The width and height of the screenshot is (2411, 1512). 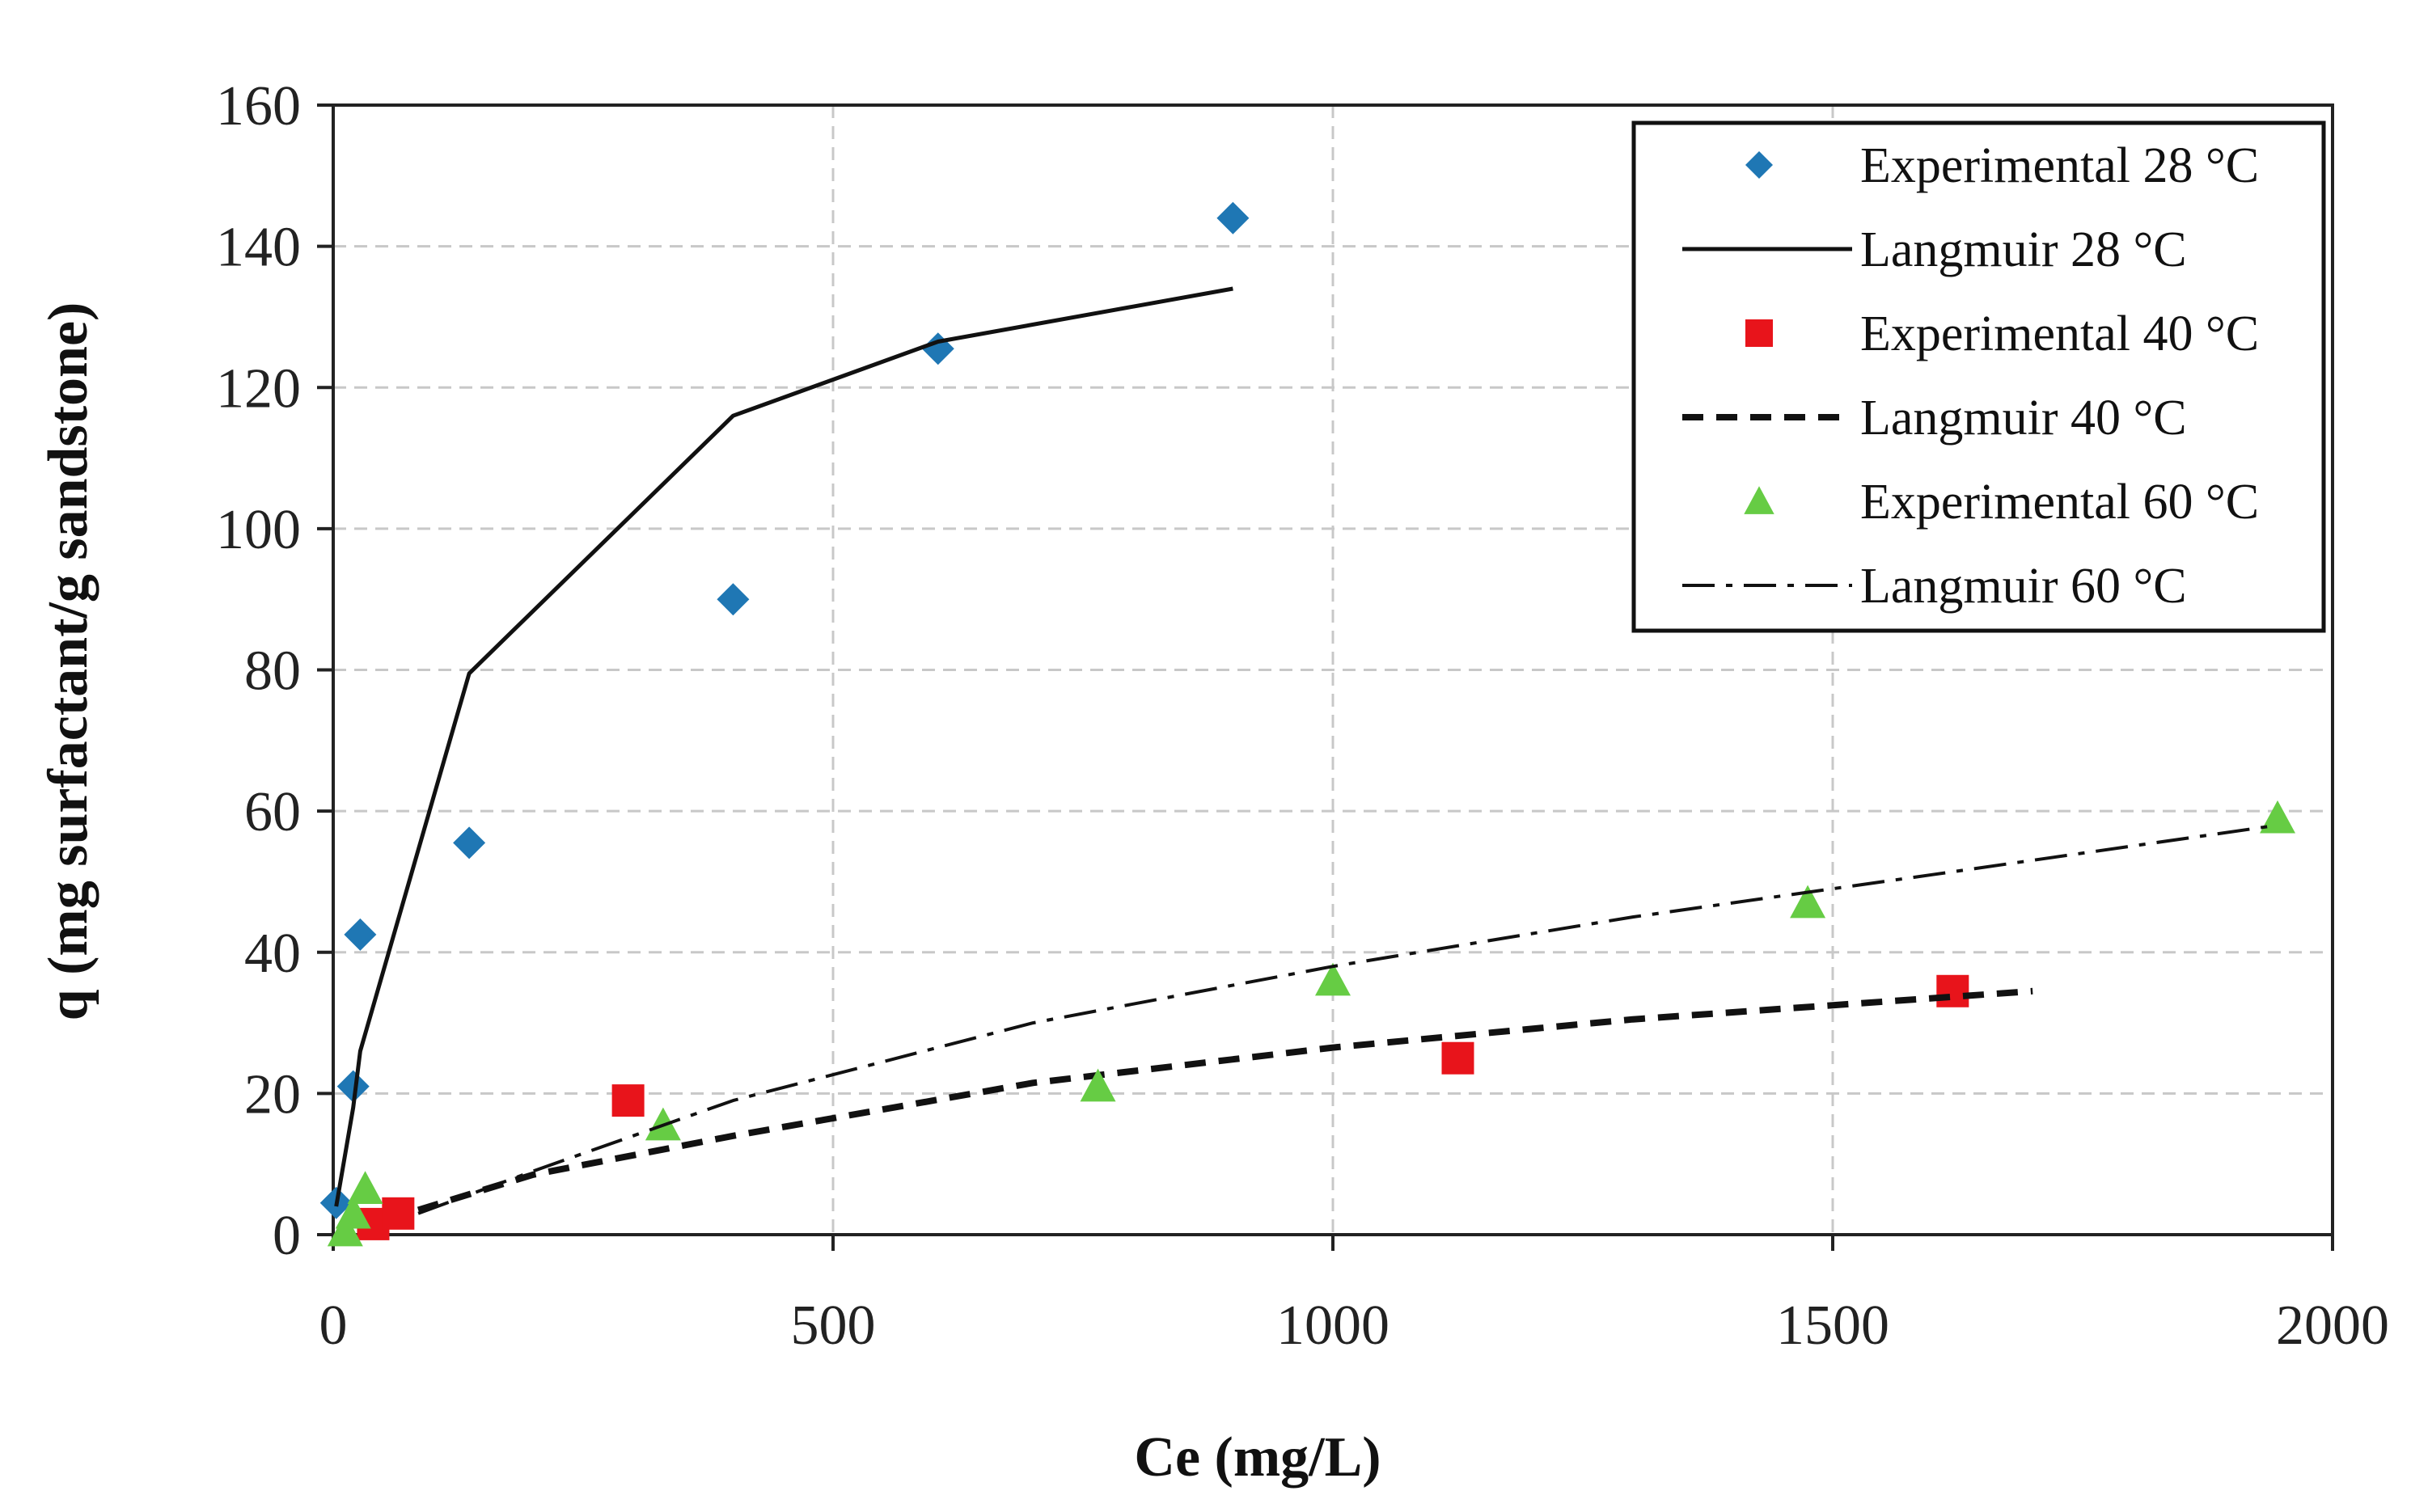 What do you see at coordinates (272, 671) in the screenshot?
I see `y-tick-label: 80` at bounding box center [272, 671].